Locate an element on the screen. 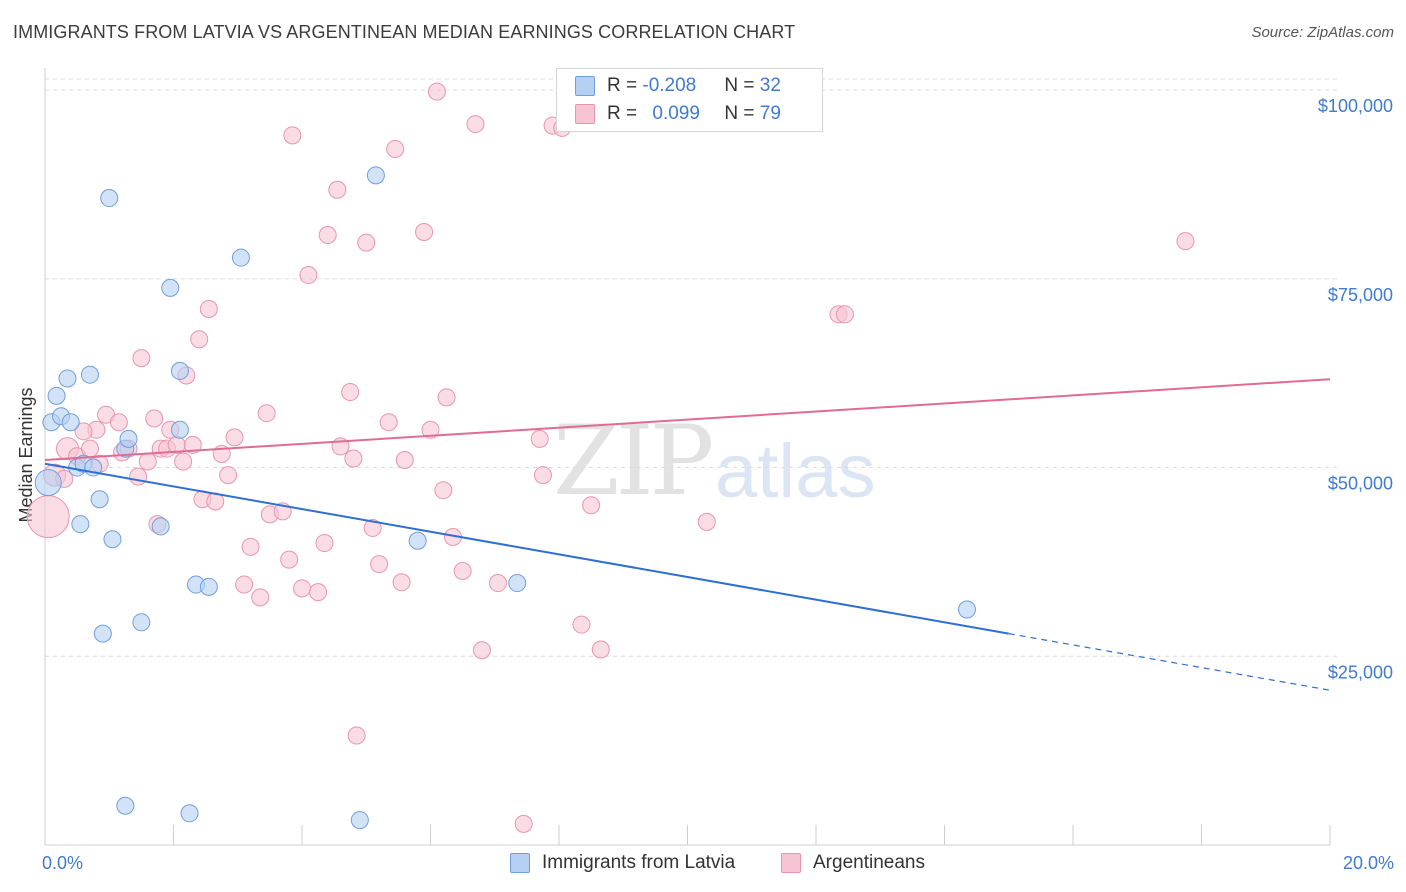 Image resolution: width=1406 pixels, height=892 pixels. correlation-legend: R = -0.208 N = 32 R = 0.099 N = 79 is located at coordinates (689, 100).